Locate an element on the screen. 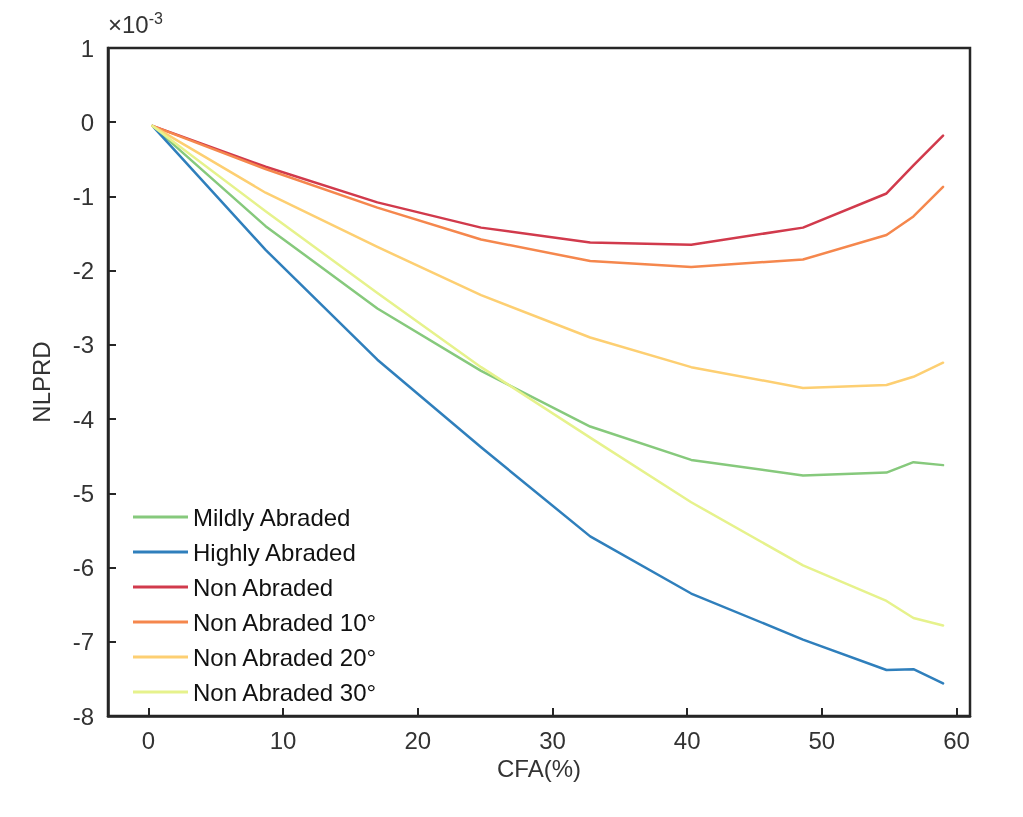  y-tick-label: -8 is located at coordinates (83, 716).